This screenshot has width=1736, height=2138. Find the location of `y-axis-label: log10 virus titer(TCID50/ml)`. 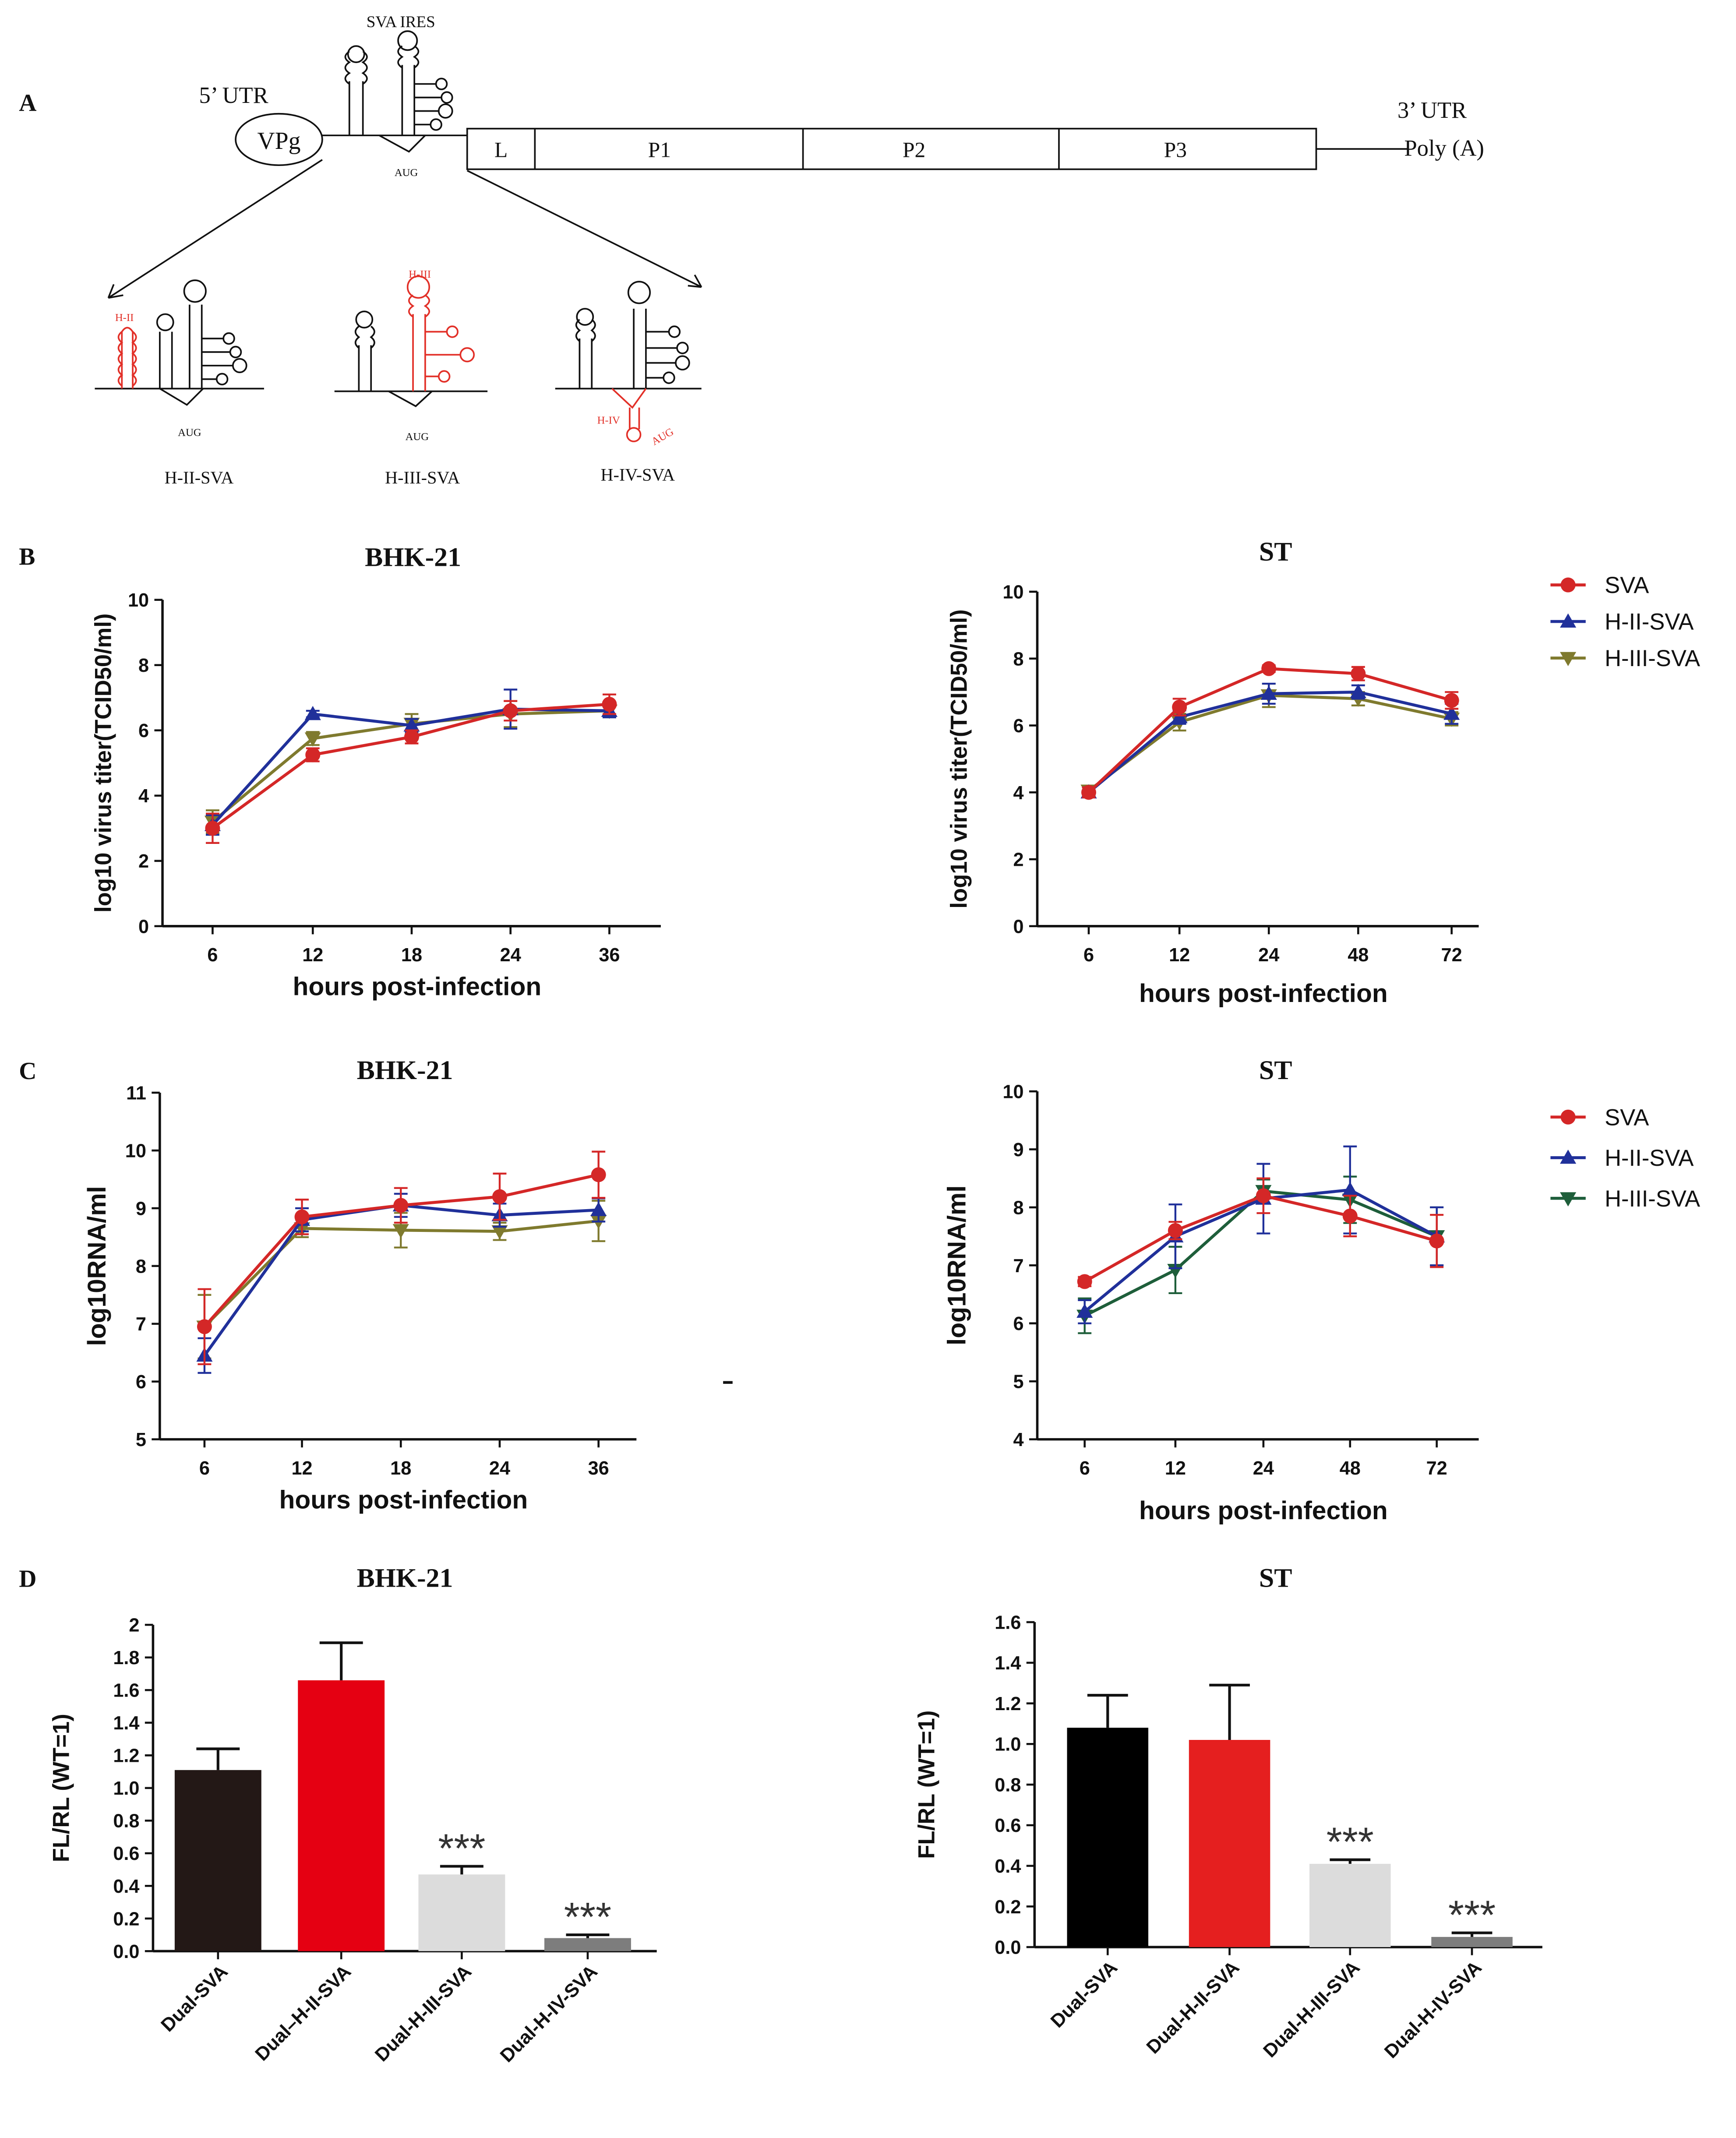

y-axis-label: log10 virus titer(TCID50/ml) is located at coordinates (103, 763).